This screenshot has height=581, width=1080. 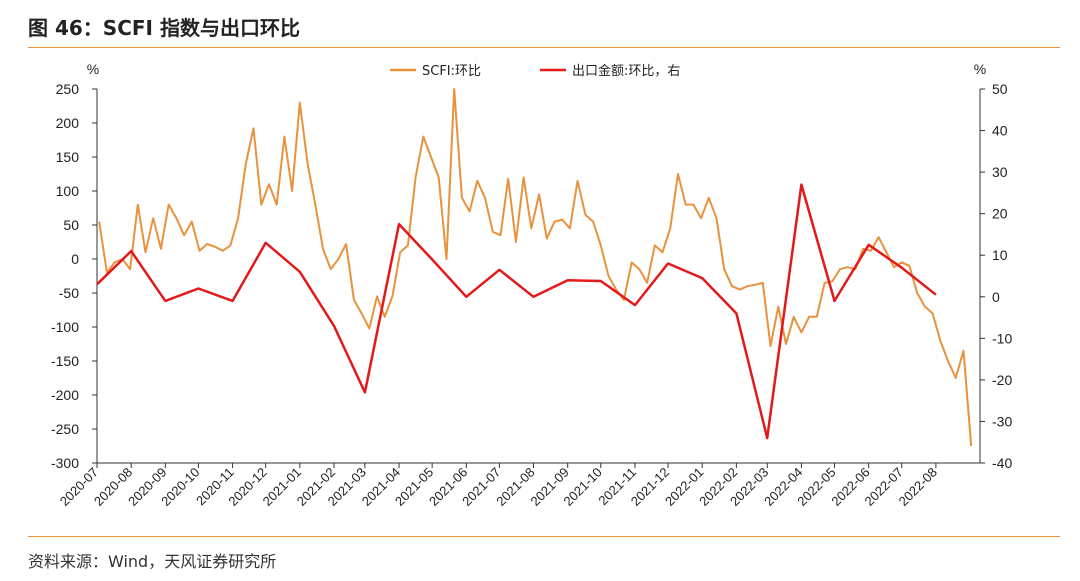 What do you see at coordinates (65, 429) in the screenshot?
I see `left-tick-label: -250` at bounding box center [65, 429].